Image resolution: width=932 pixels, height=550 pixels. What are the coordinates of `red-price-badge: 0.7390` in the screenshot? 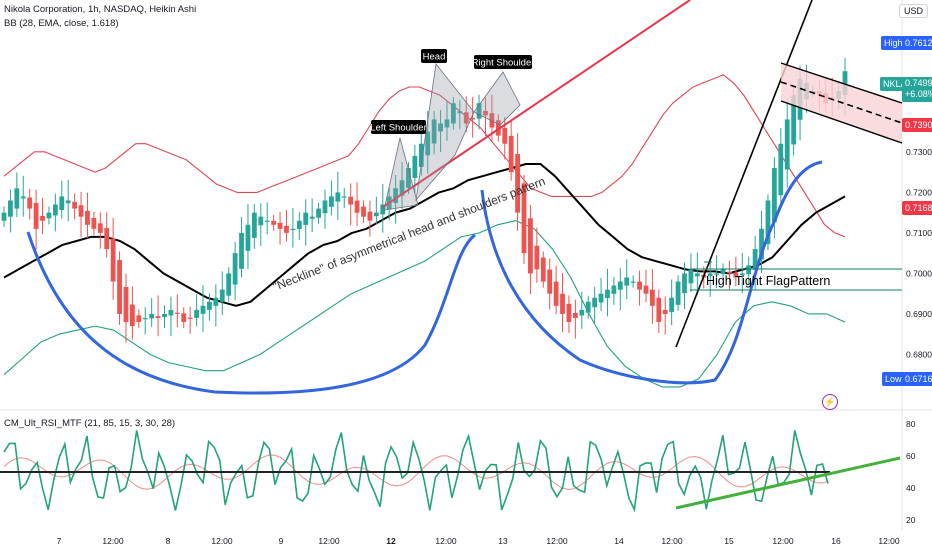 It's located at (917, 125).